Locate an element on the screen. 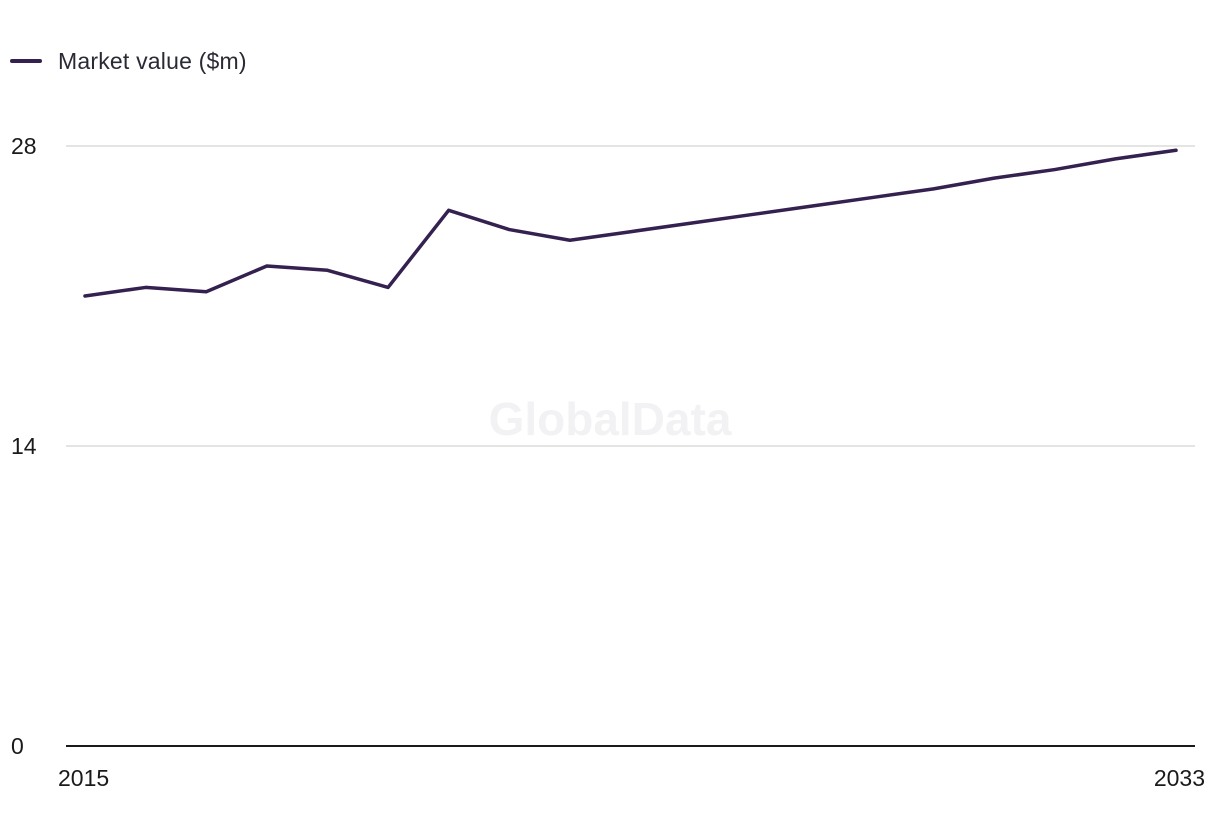 This screenshot has height=836, width=1220. x-tick-label: 2015 is located at coordinates (83, 778).